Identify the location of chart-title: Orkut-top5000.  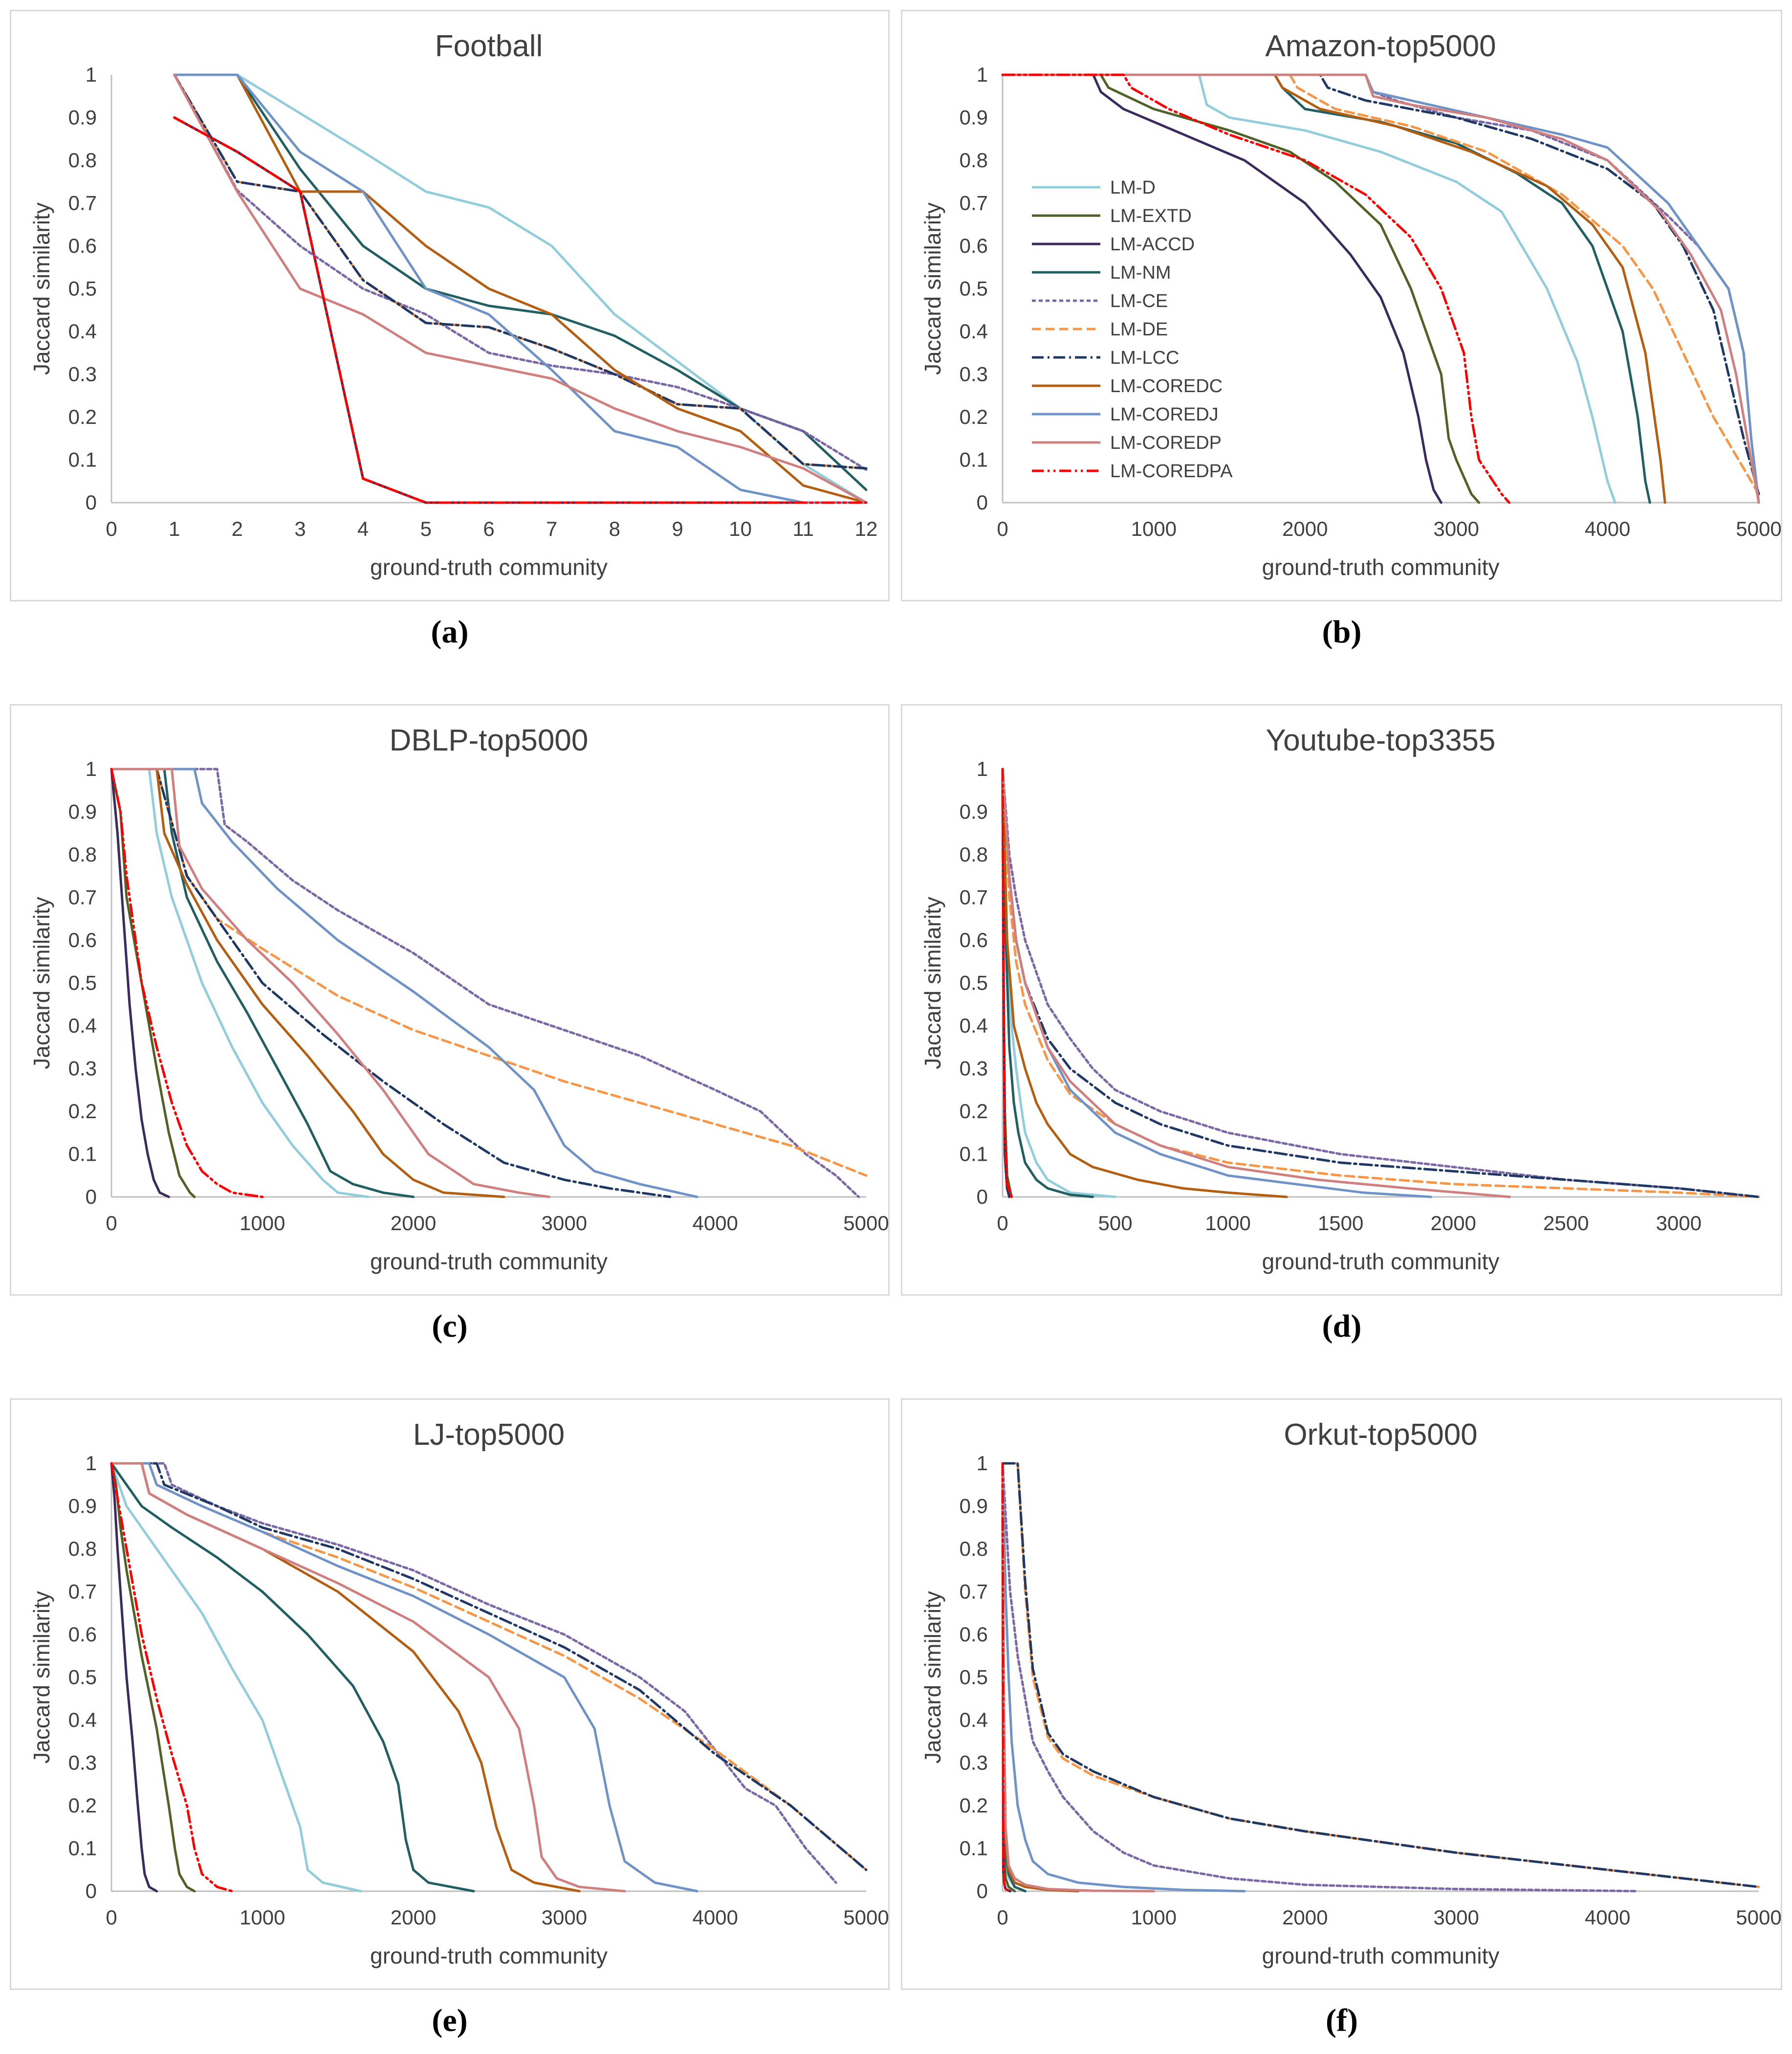
(1380, 1435).